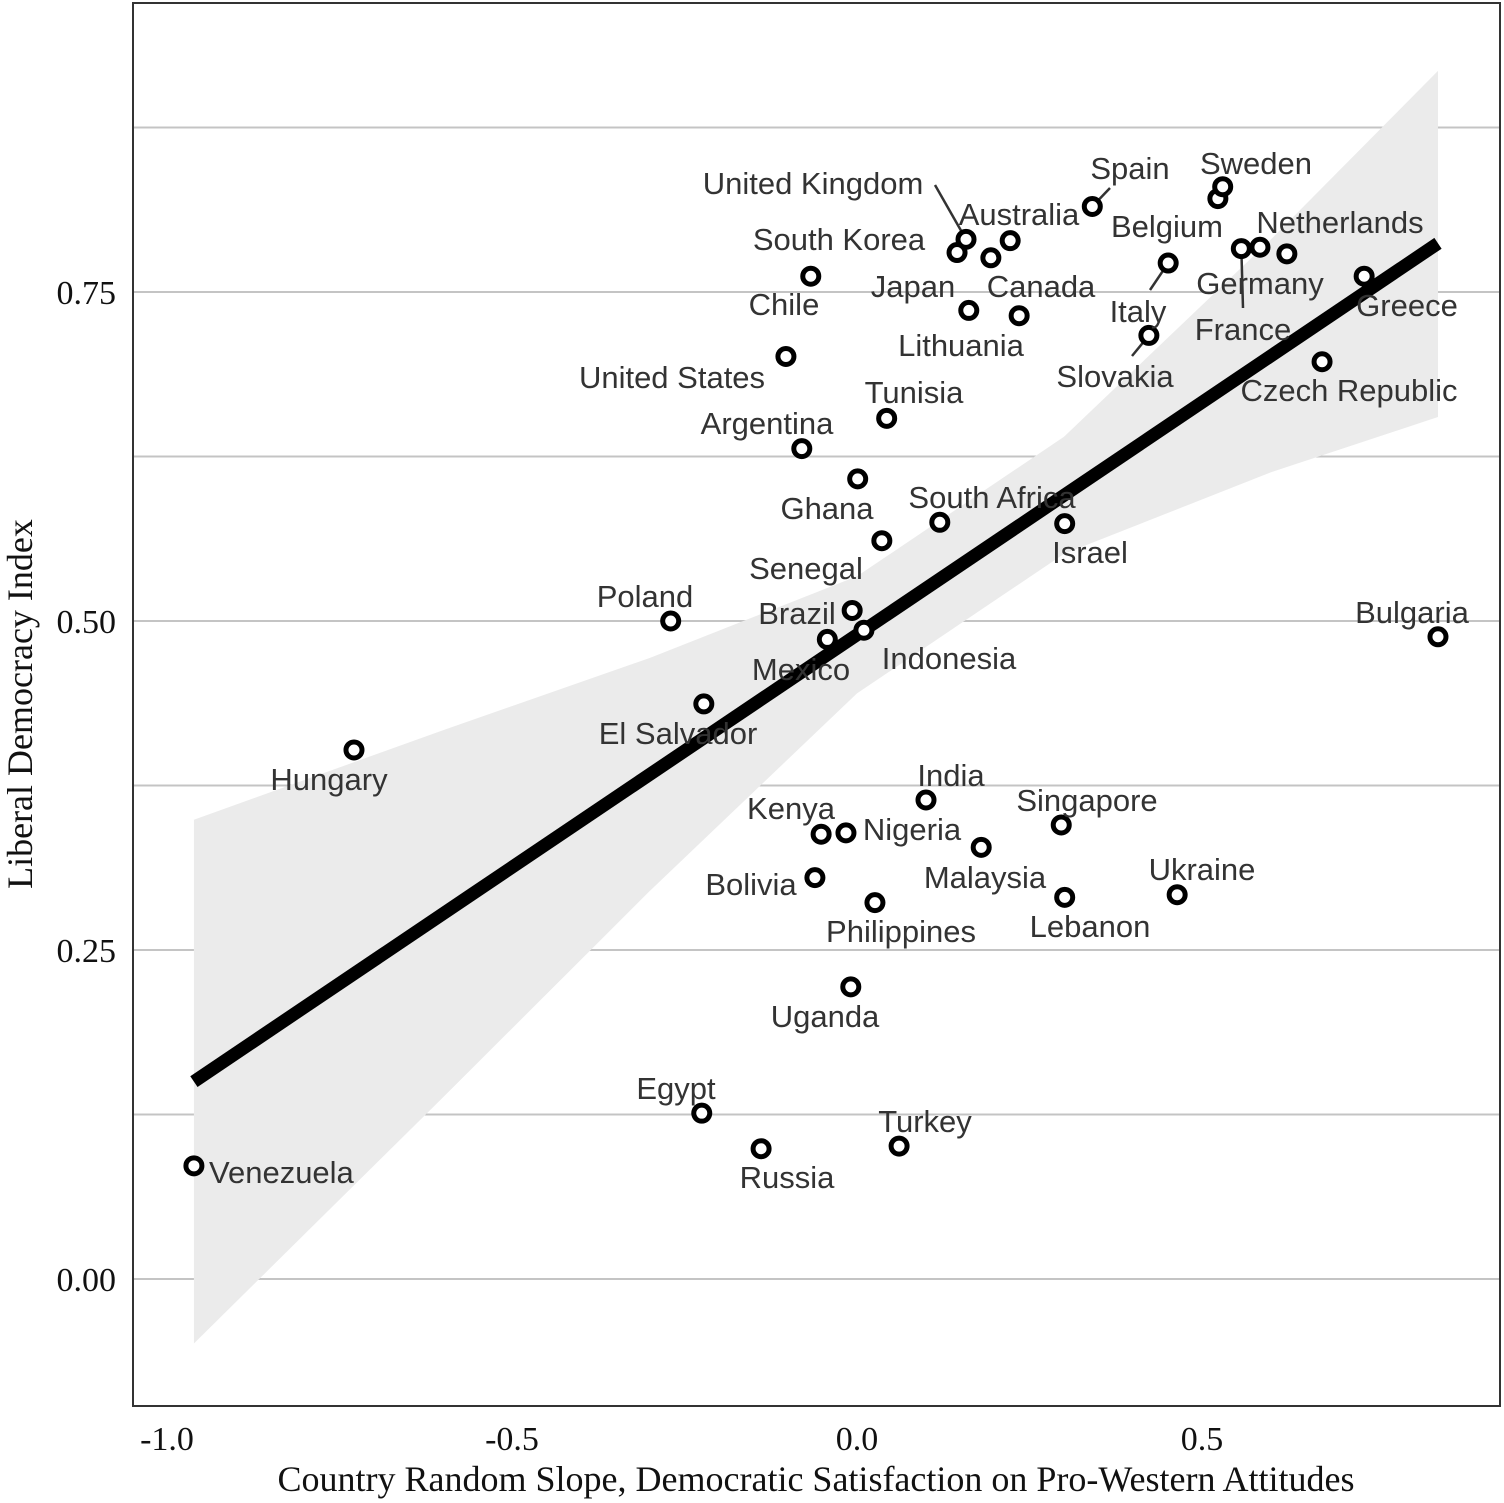 The width and height of the screenshot is (1504, 1503). Describe the element at coordinates (797, 613) in the screenshot. I see `point-label: Brazil` at that location.